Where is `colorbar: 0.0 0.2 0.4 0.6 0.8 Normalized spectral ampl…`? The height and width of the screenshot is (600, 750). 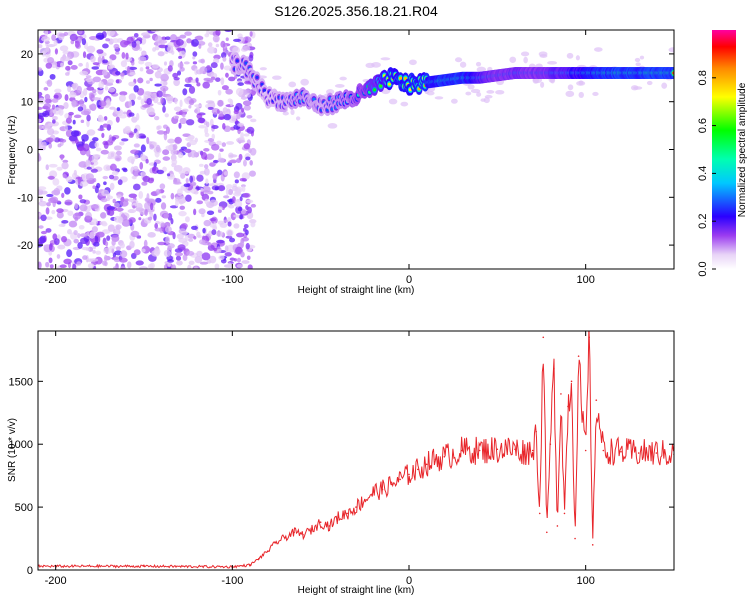 colorbar: 0.0 0.2 0.4 0.6 0.8 Normalized spectral ampl… is located at coordinates (722, 153).